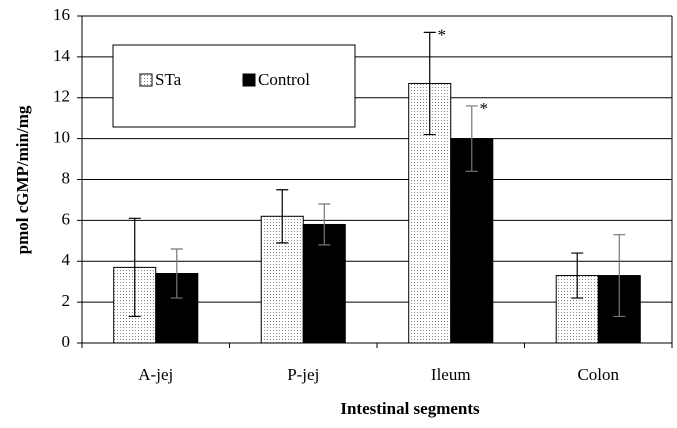  What do you see at coordinates (61, 96) in the screenshot?
I see `y-tick-label: 12` at bounding box center [61, 96].